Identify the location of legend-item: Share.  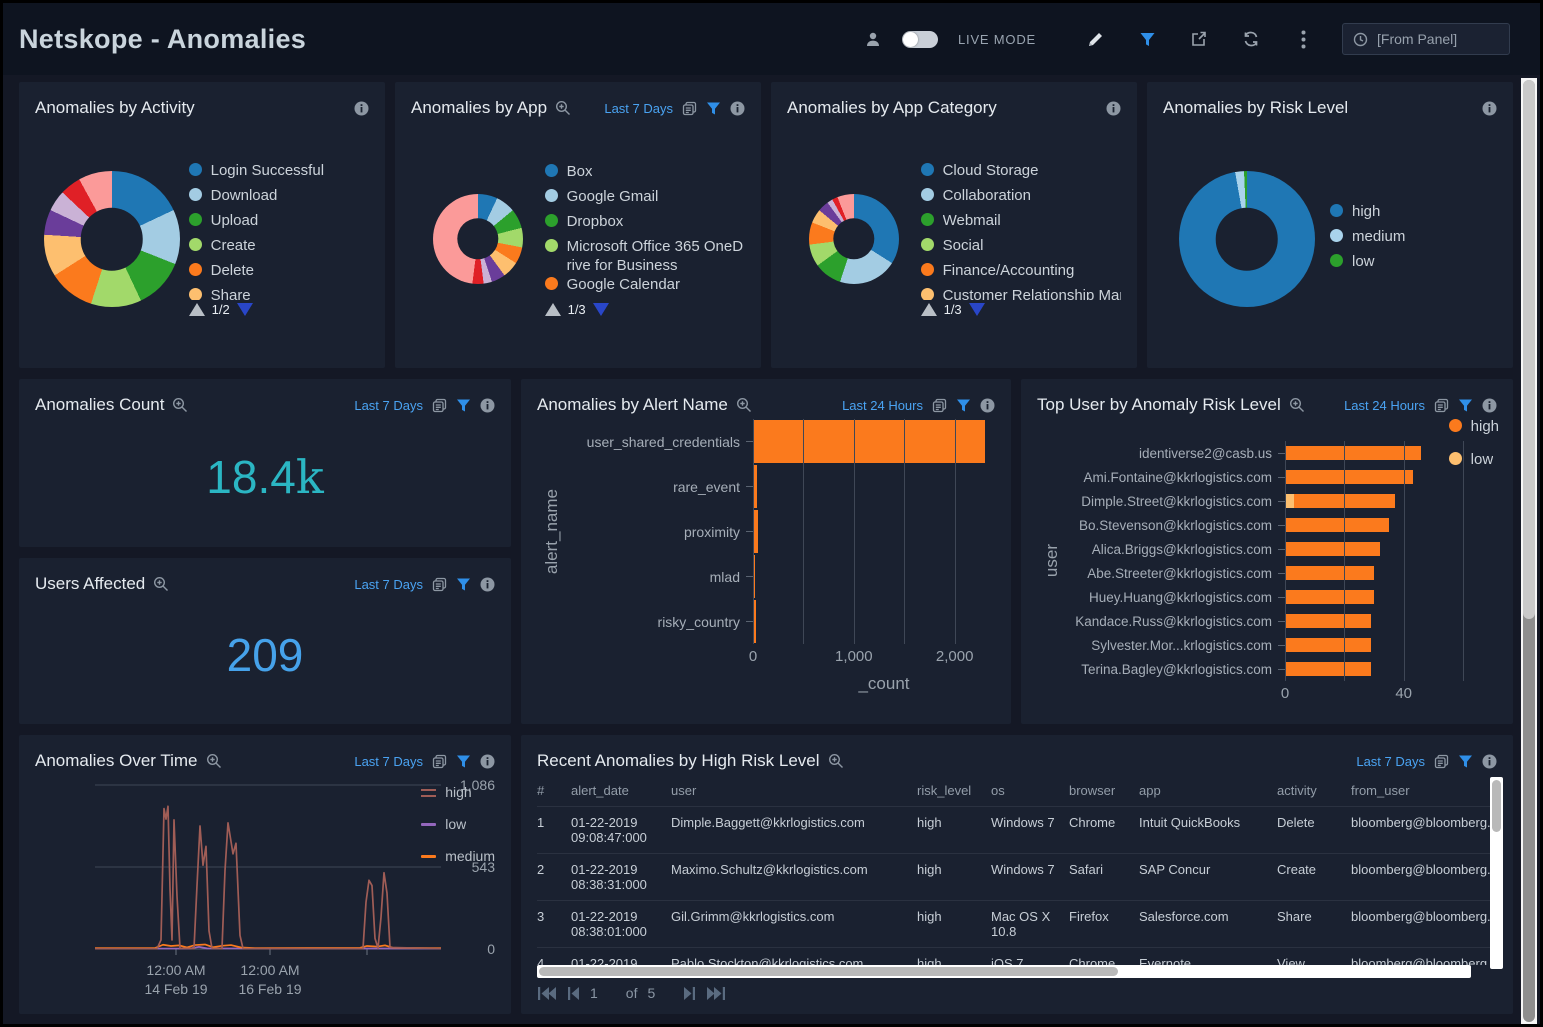
(278, 293).